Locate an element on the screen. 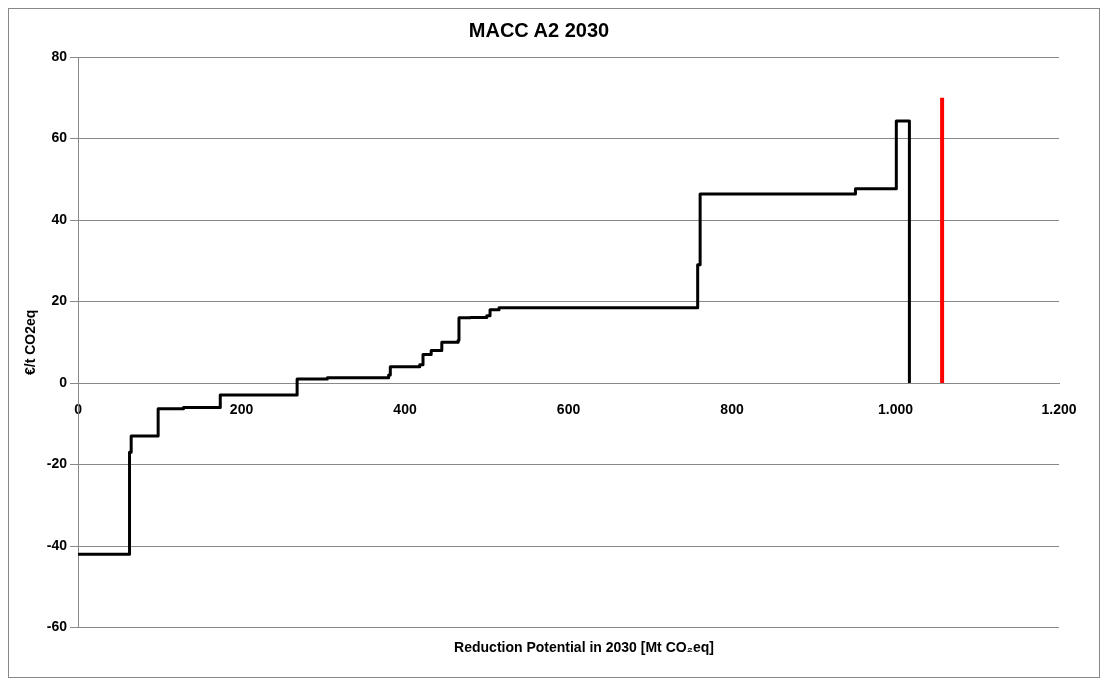 This screenshot has width=1110, height=686. x-tick-label: 400 is located at coordinates (405, 409).